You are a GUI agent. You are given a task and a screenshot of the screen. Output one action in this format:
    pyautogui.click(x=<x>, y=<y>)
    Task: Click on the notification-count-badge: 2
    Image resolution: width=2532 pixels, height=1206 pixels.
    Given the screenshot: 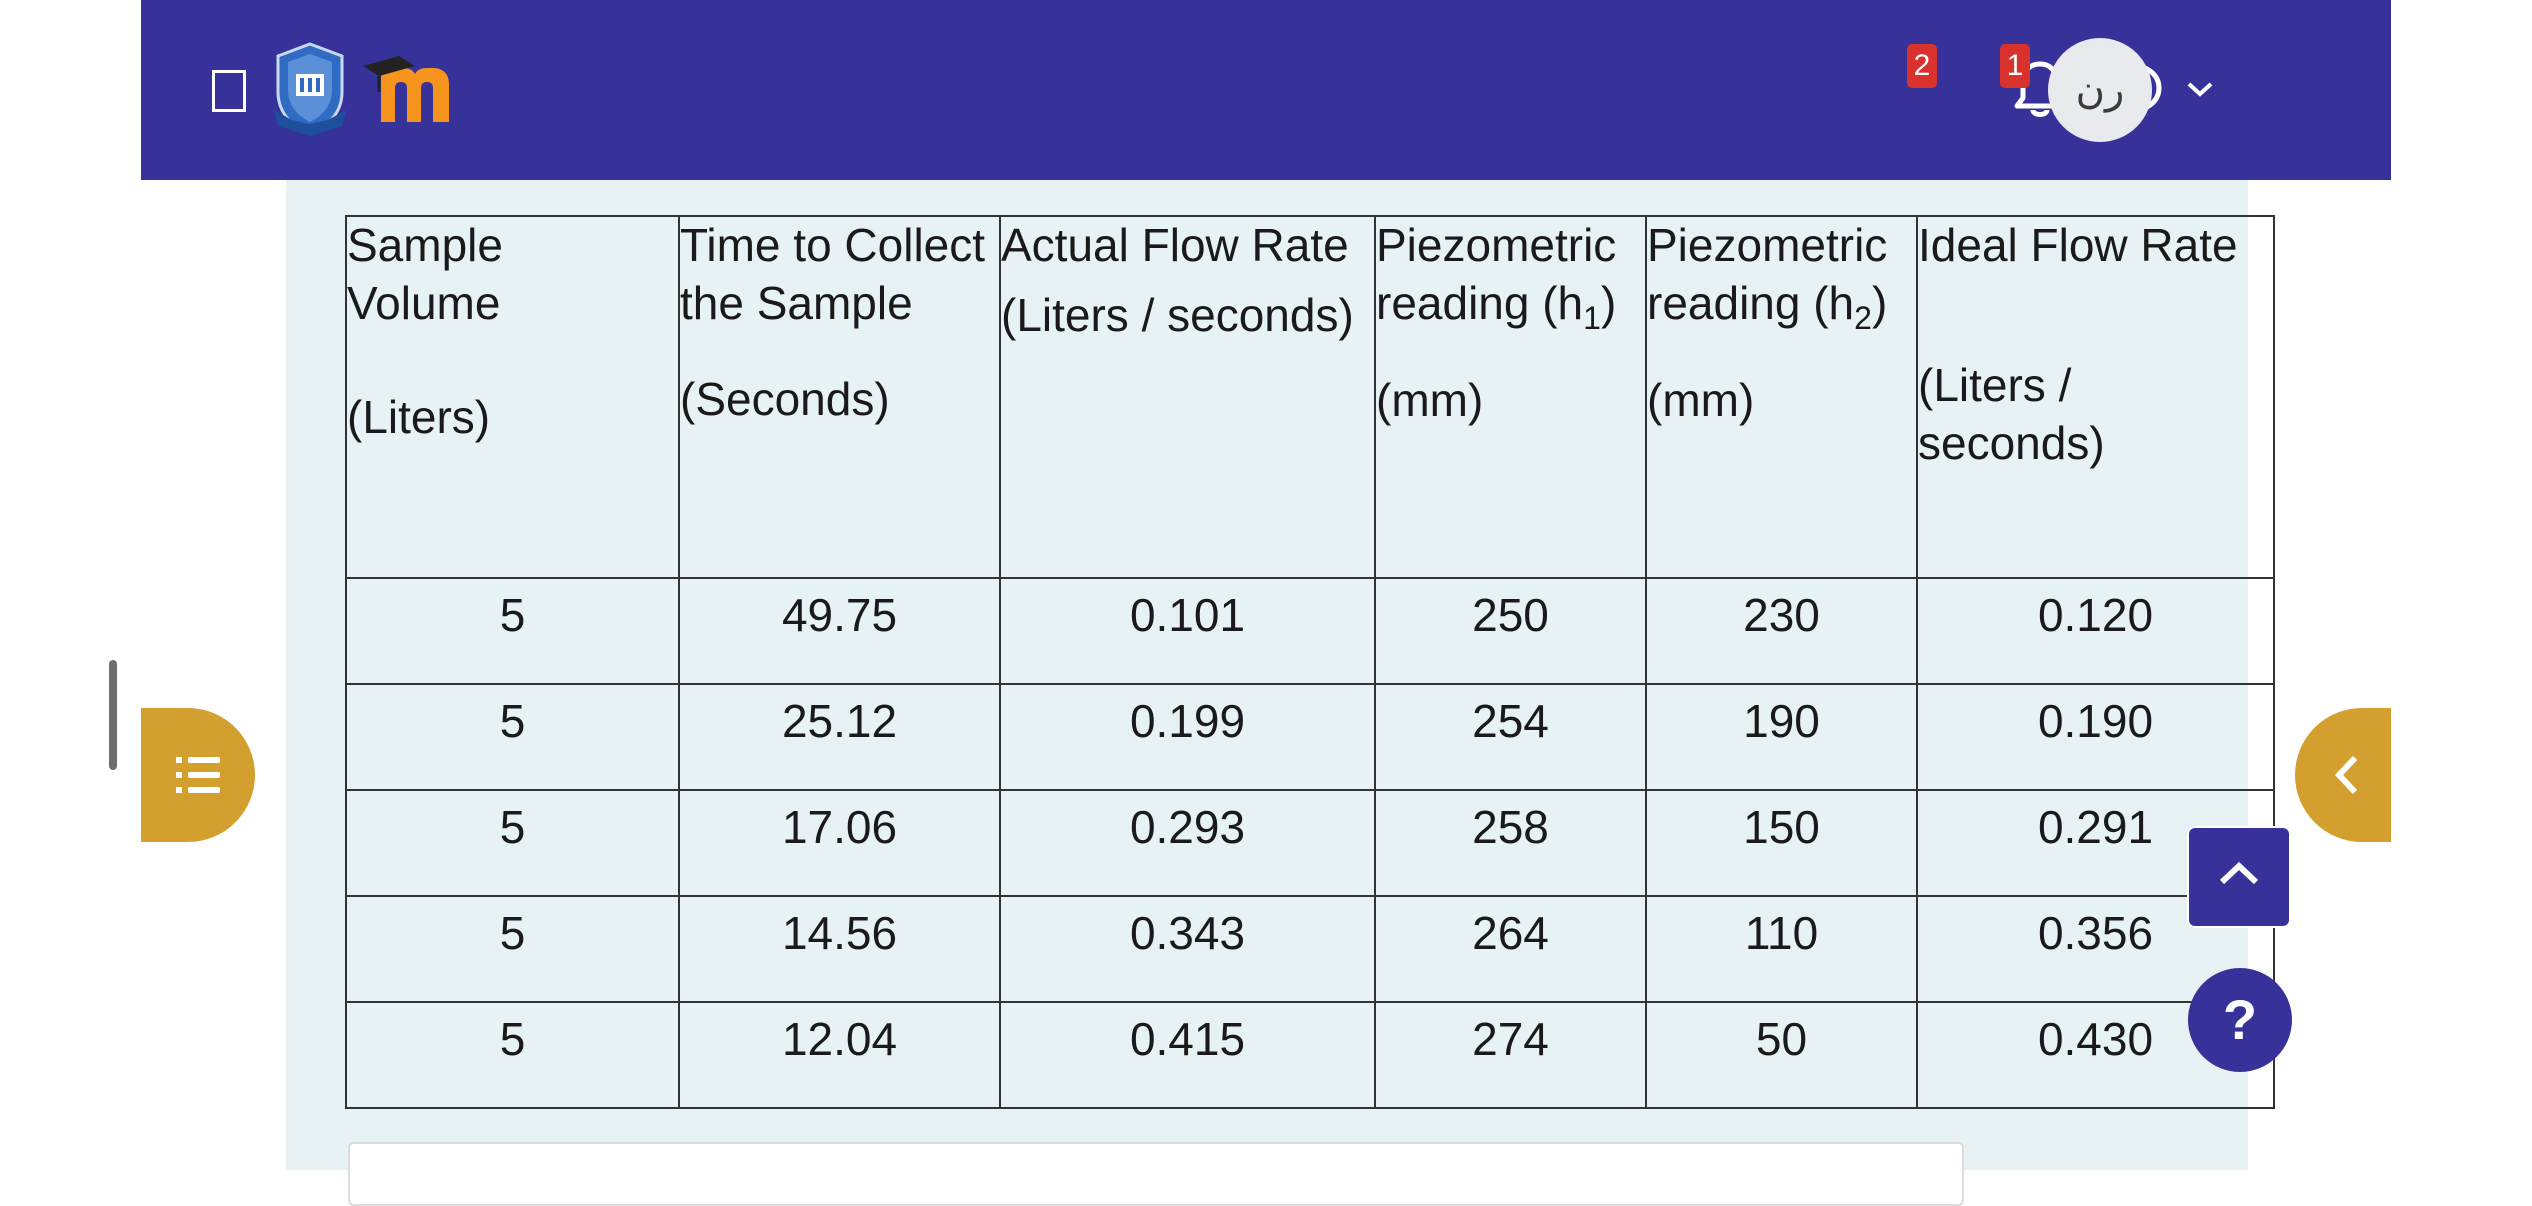 What is the action you would take?
    pyautogui.click(x=1922, y=66)
    